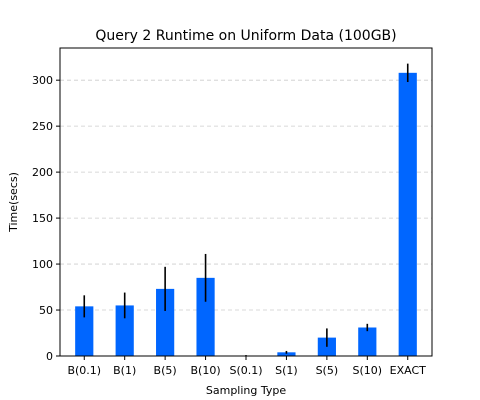 This screenshot has height=400, width=480. What do you see at coordinates (286, 370) in the screenshot?
I see `x-tick-label: S(1)` at bounding box center [286, 370].